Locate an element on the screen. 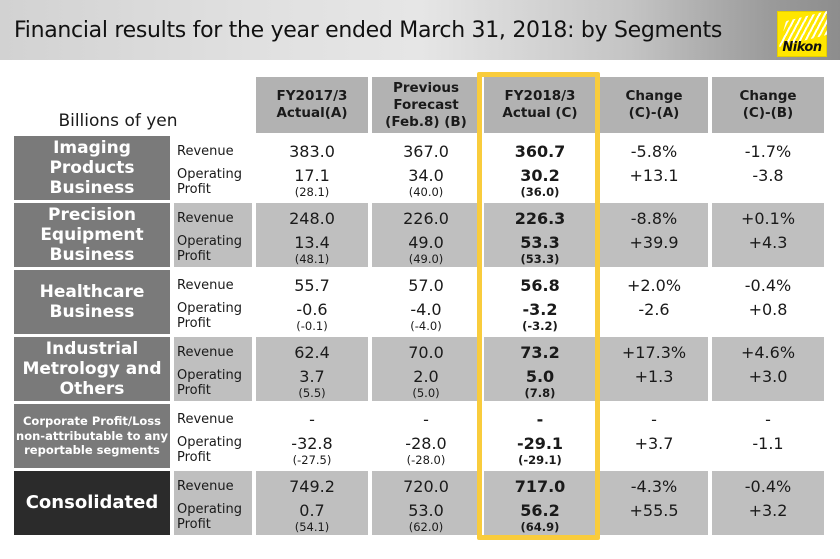 The image size is (840, 559). row-labels-industrial: Revenue Operating Profit is located at coordinates (213, 369).